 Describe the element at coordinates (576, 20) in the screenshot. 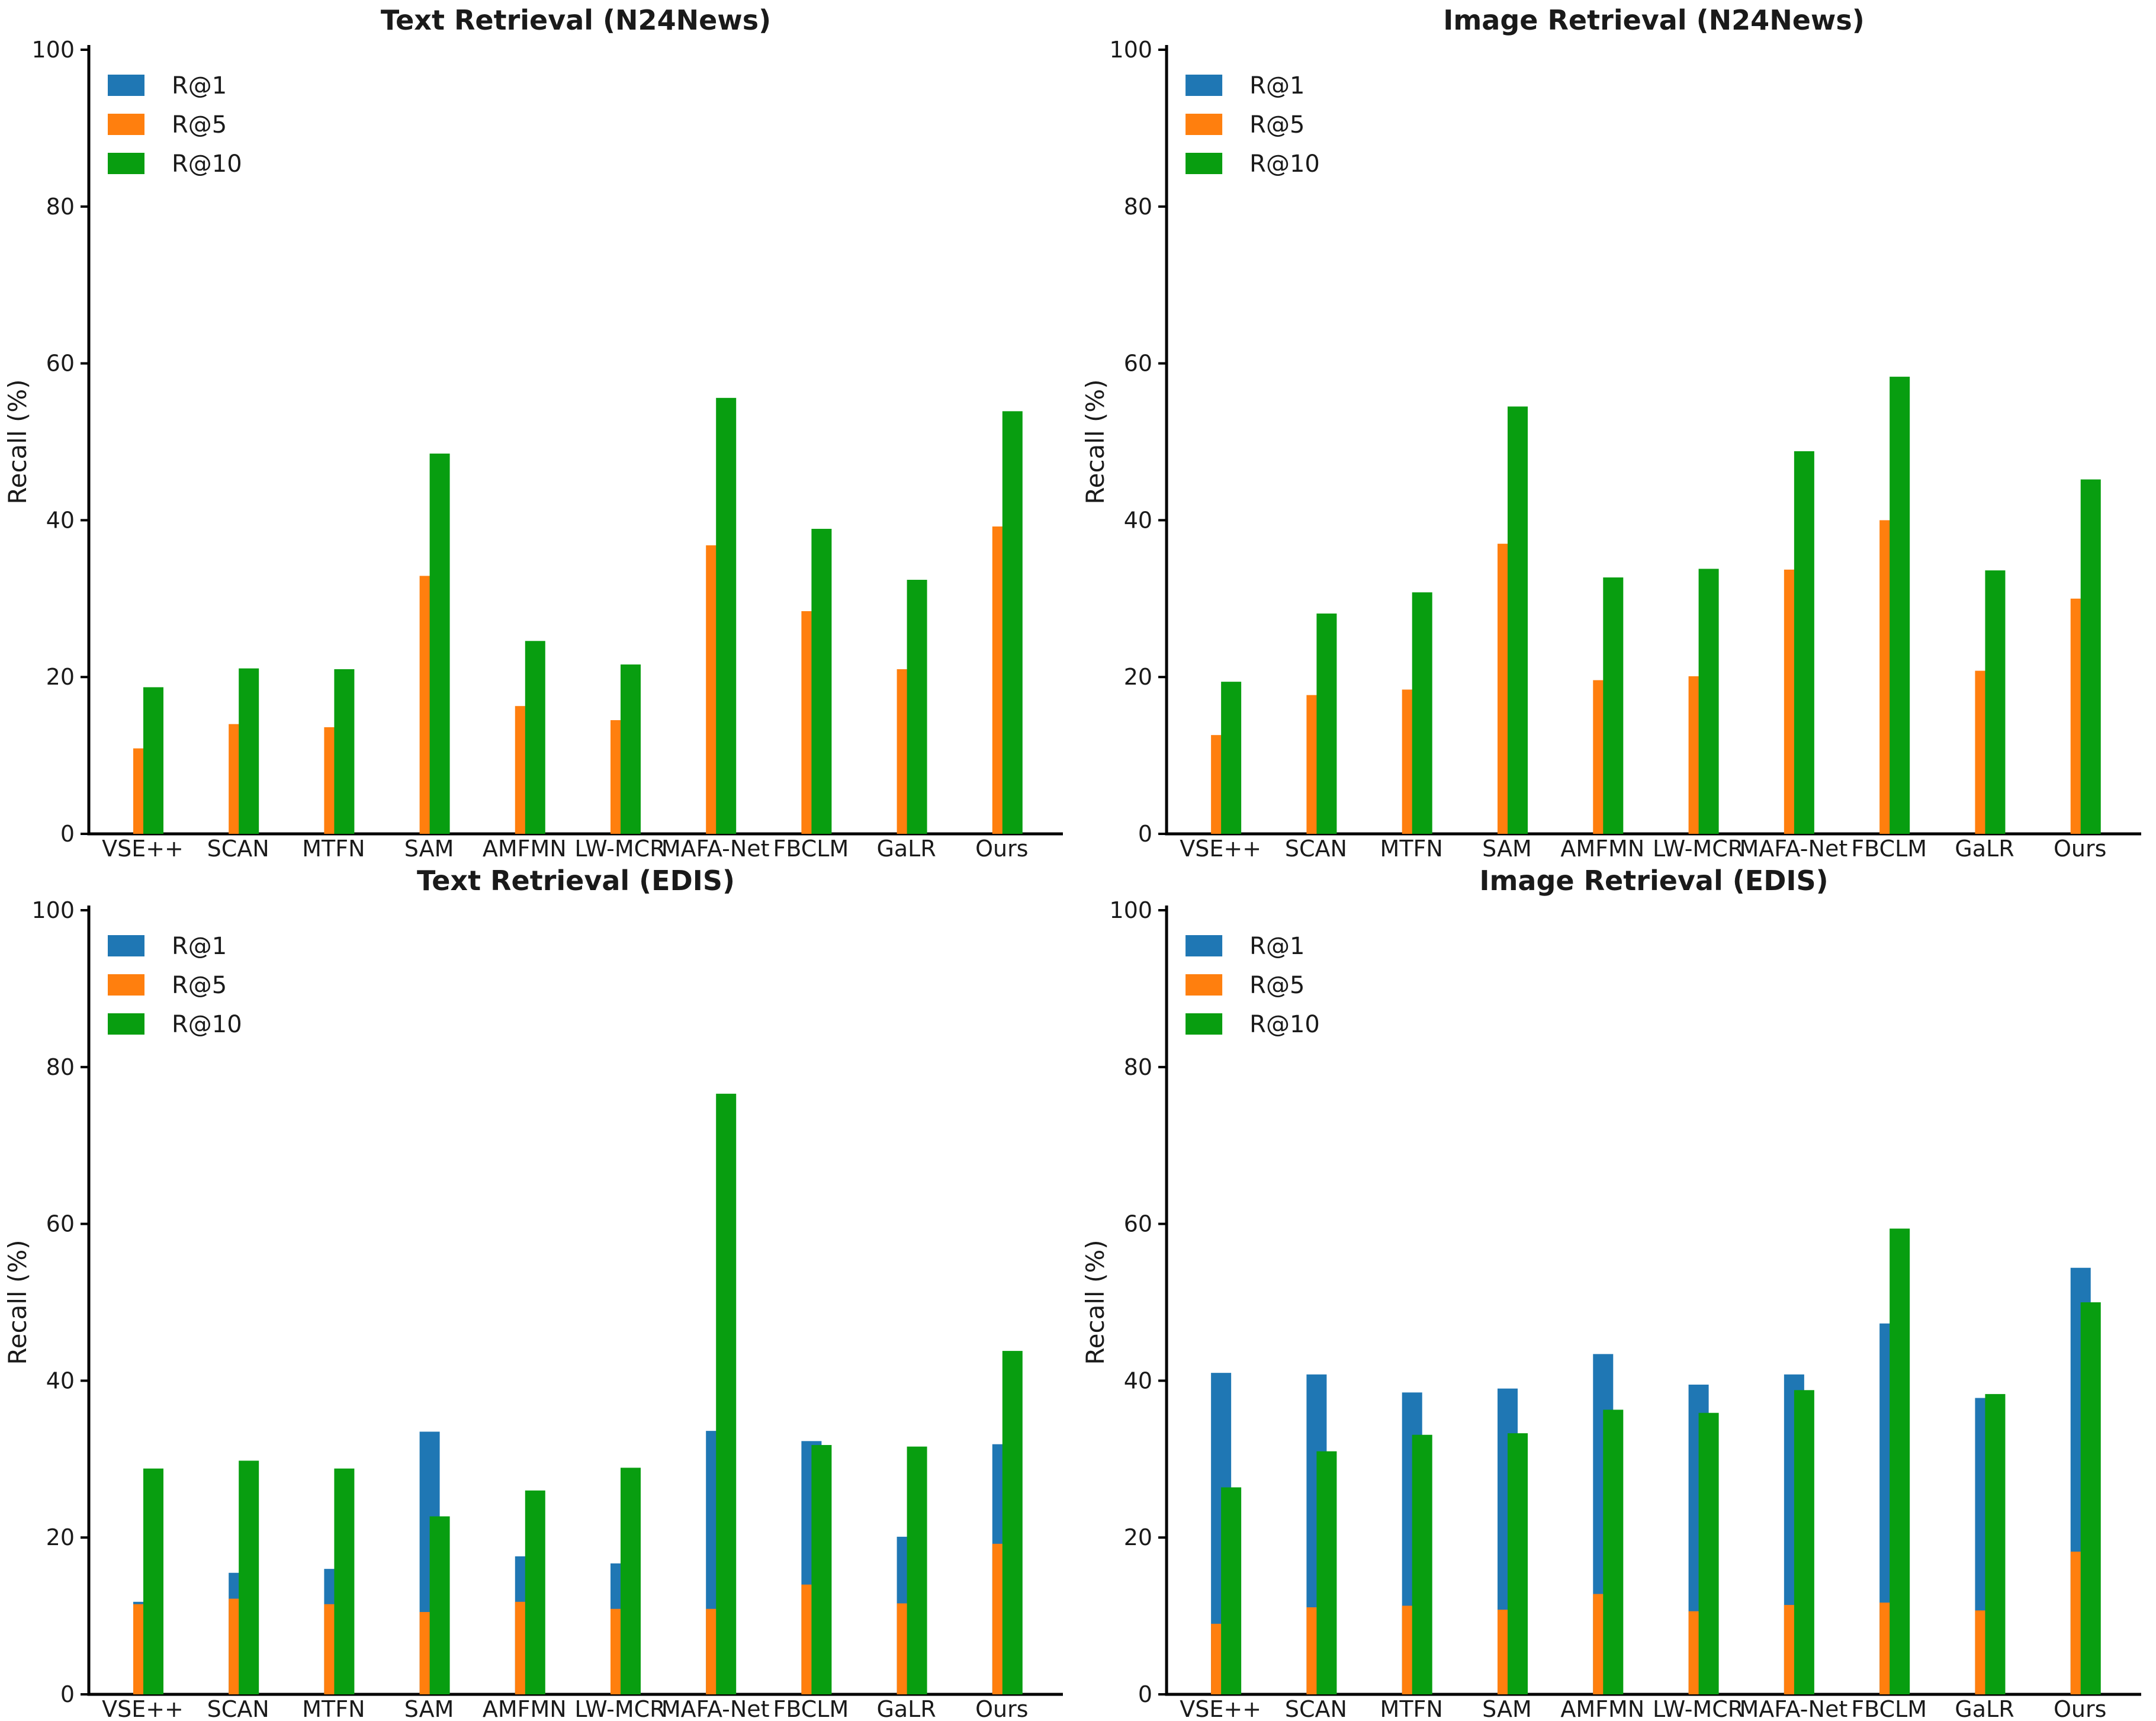

I see `chart-title: Text Retrieval (N24News)` at that location.